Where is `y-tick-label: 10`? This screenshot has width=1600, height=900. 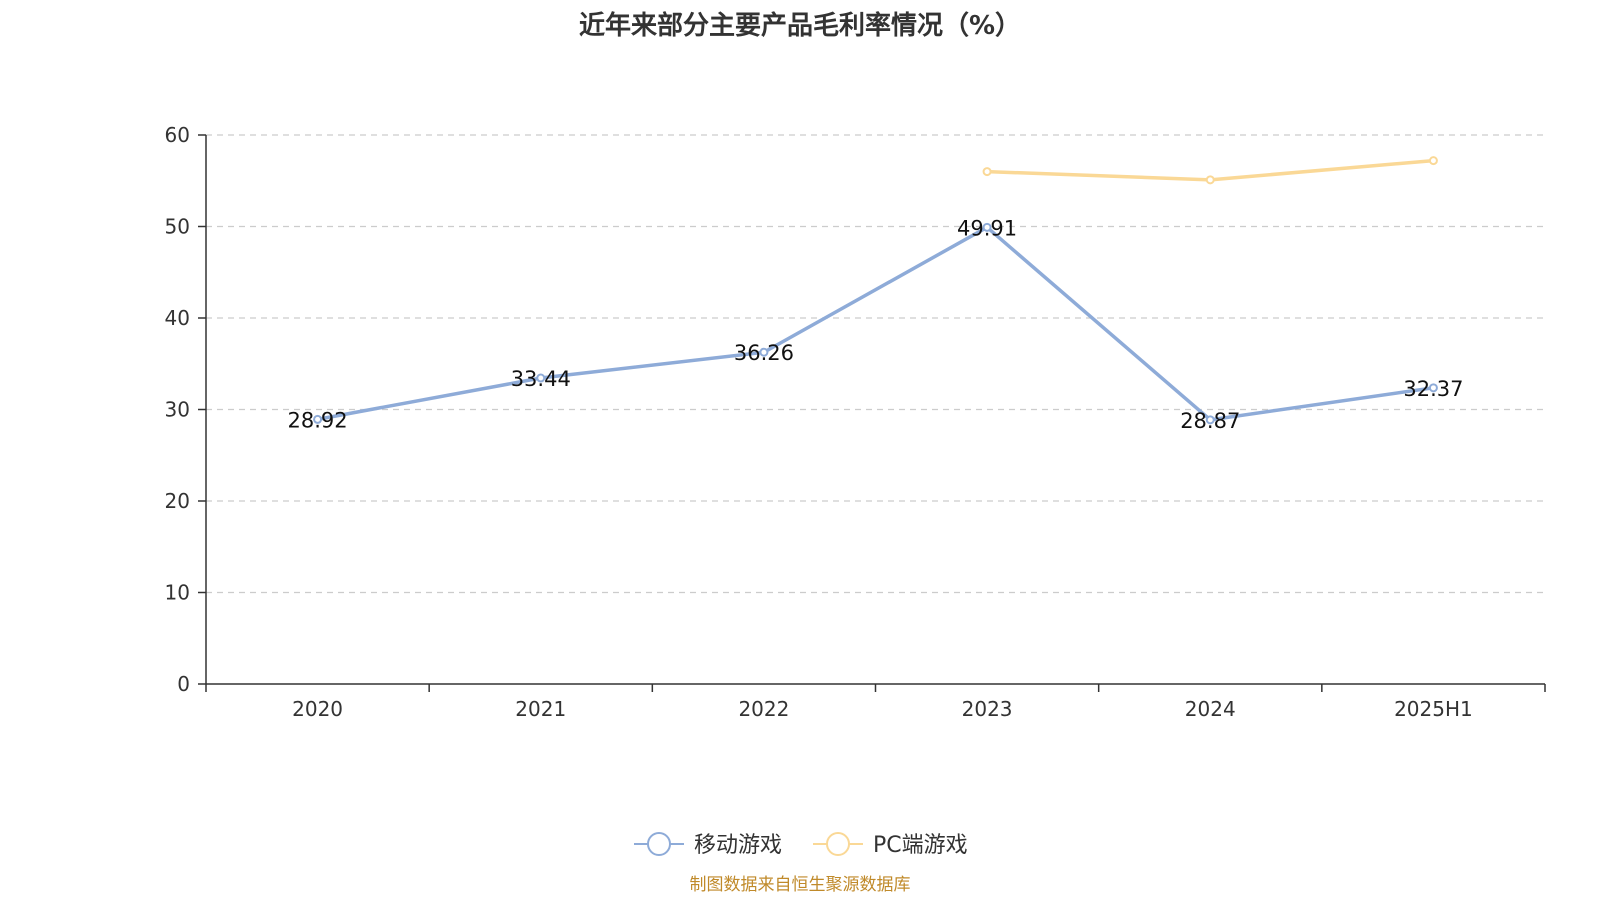
y-tick-label: 10 is located at coordinates (177, 593).